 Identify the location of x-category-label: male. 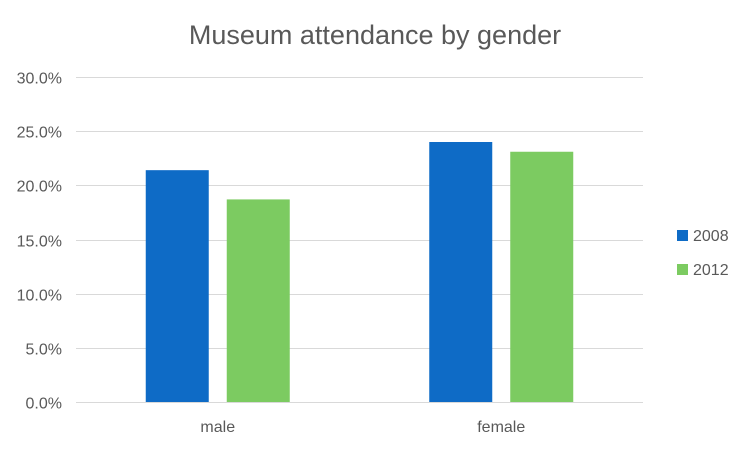
(217, 427).